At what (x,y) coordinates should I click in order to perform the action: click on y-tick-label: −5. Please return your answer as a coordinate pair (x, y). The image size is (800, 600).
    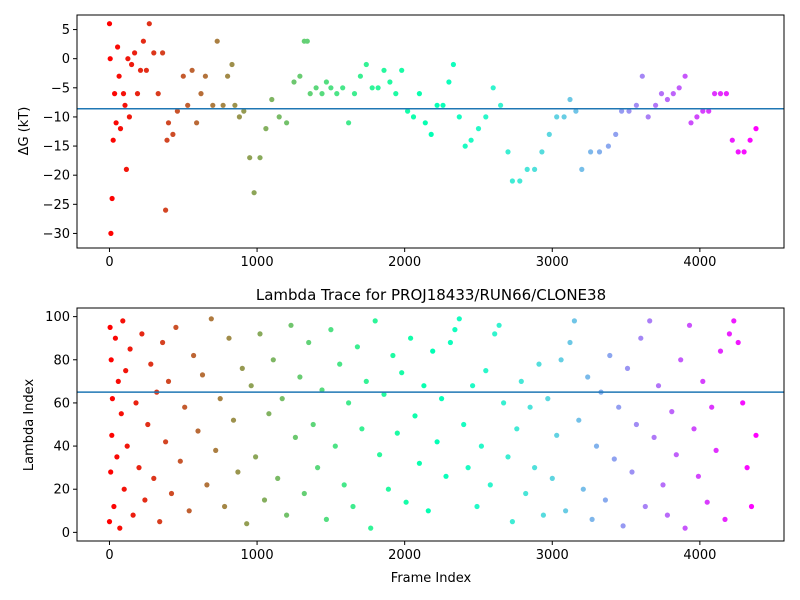
    Looking at the image, I should click on (60, 88).